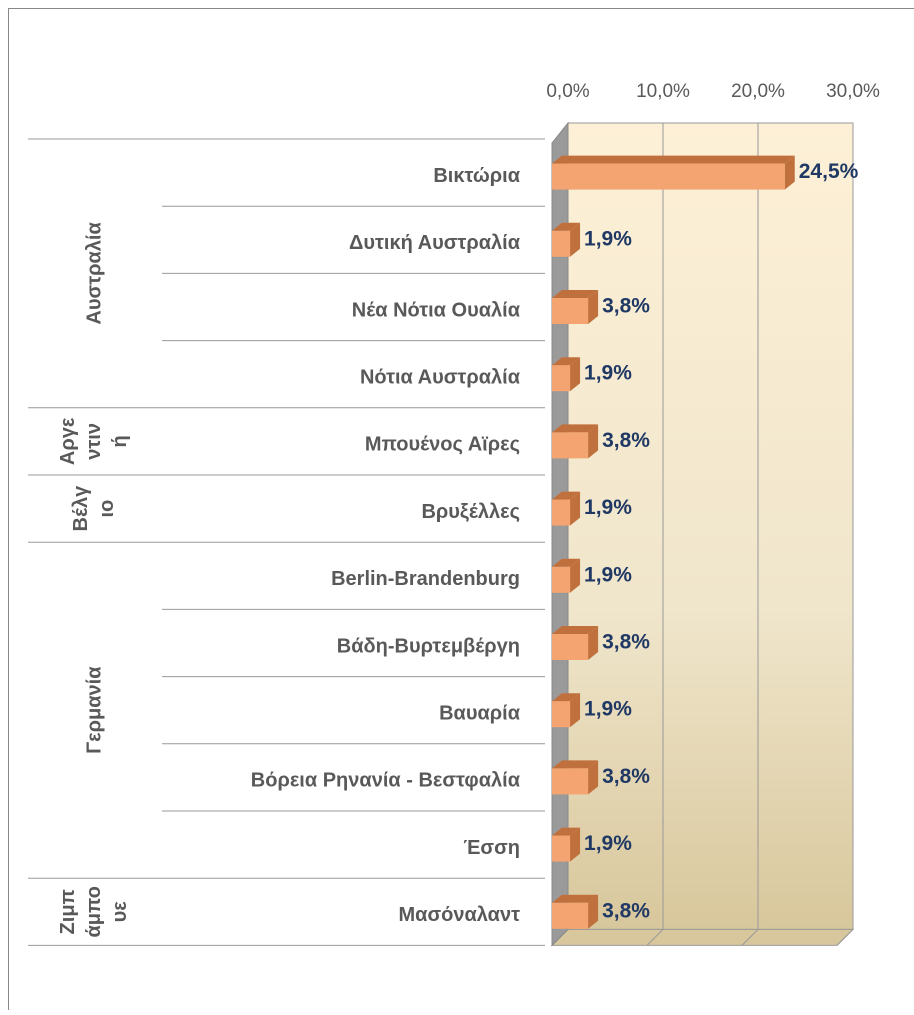  Describe the element at coordinates (758, 91) in the screenshot. I see `x-tick-label: 20,0%` at that location.